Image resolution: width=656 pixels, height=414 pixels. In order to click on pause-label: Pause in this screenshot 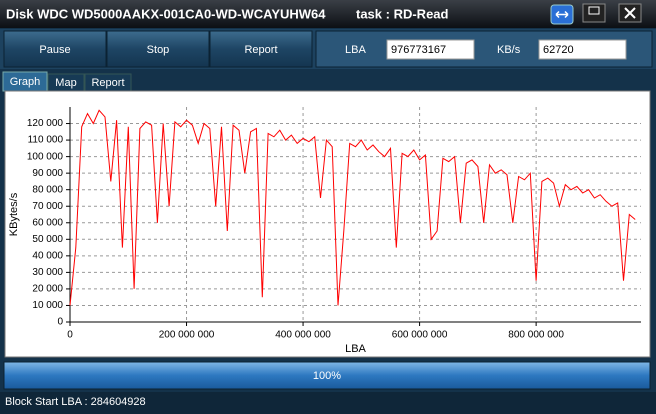, I will do `click(54, 50)`.